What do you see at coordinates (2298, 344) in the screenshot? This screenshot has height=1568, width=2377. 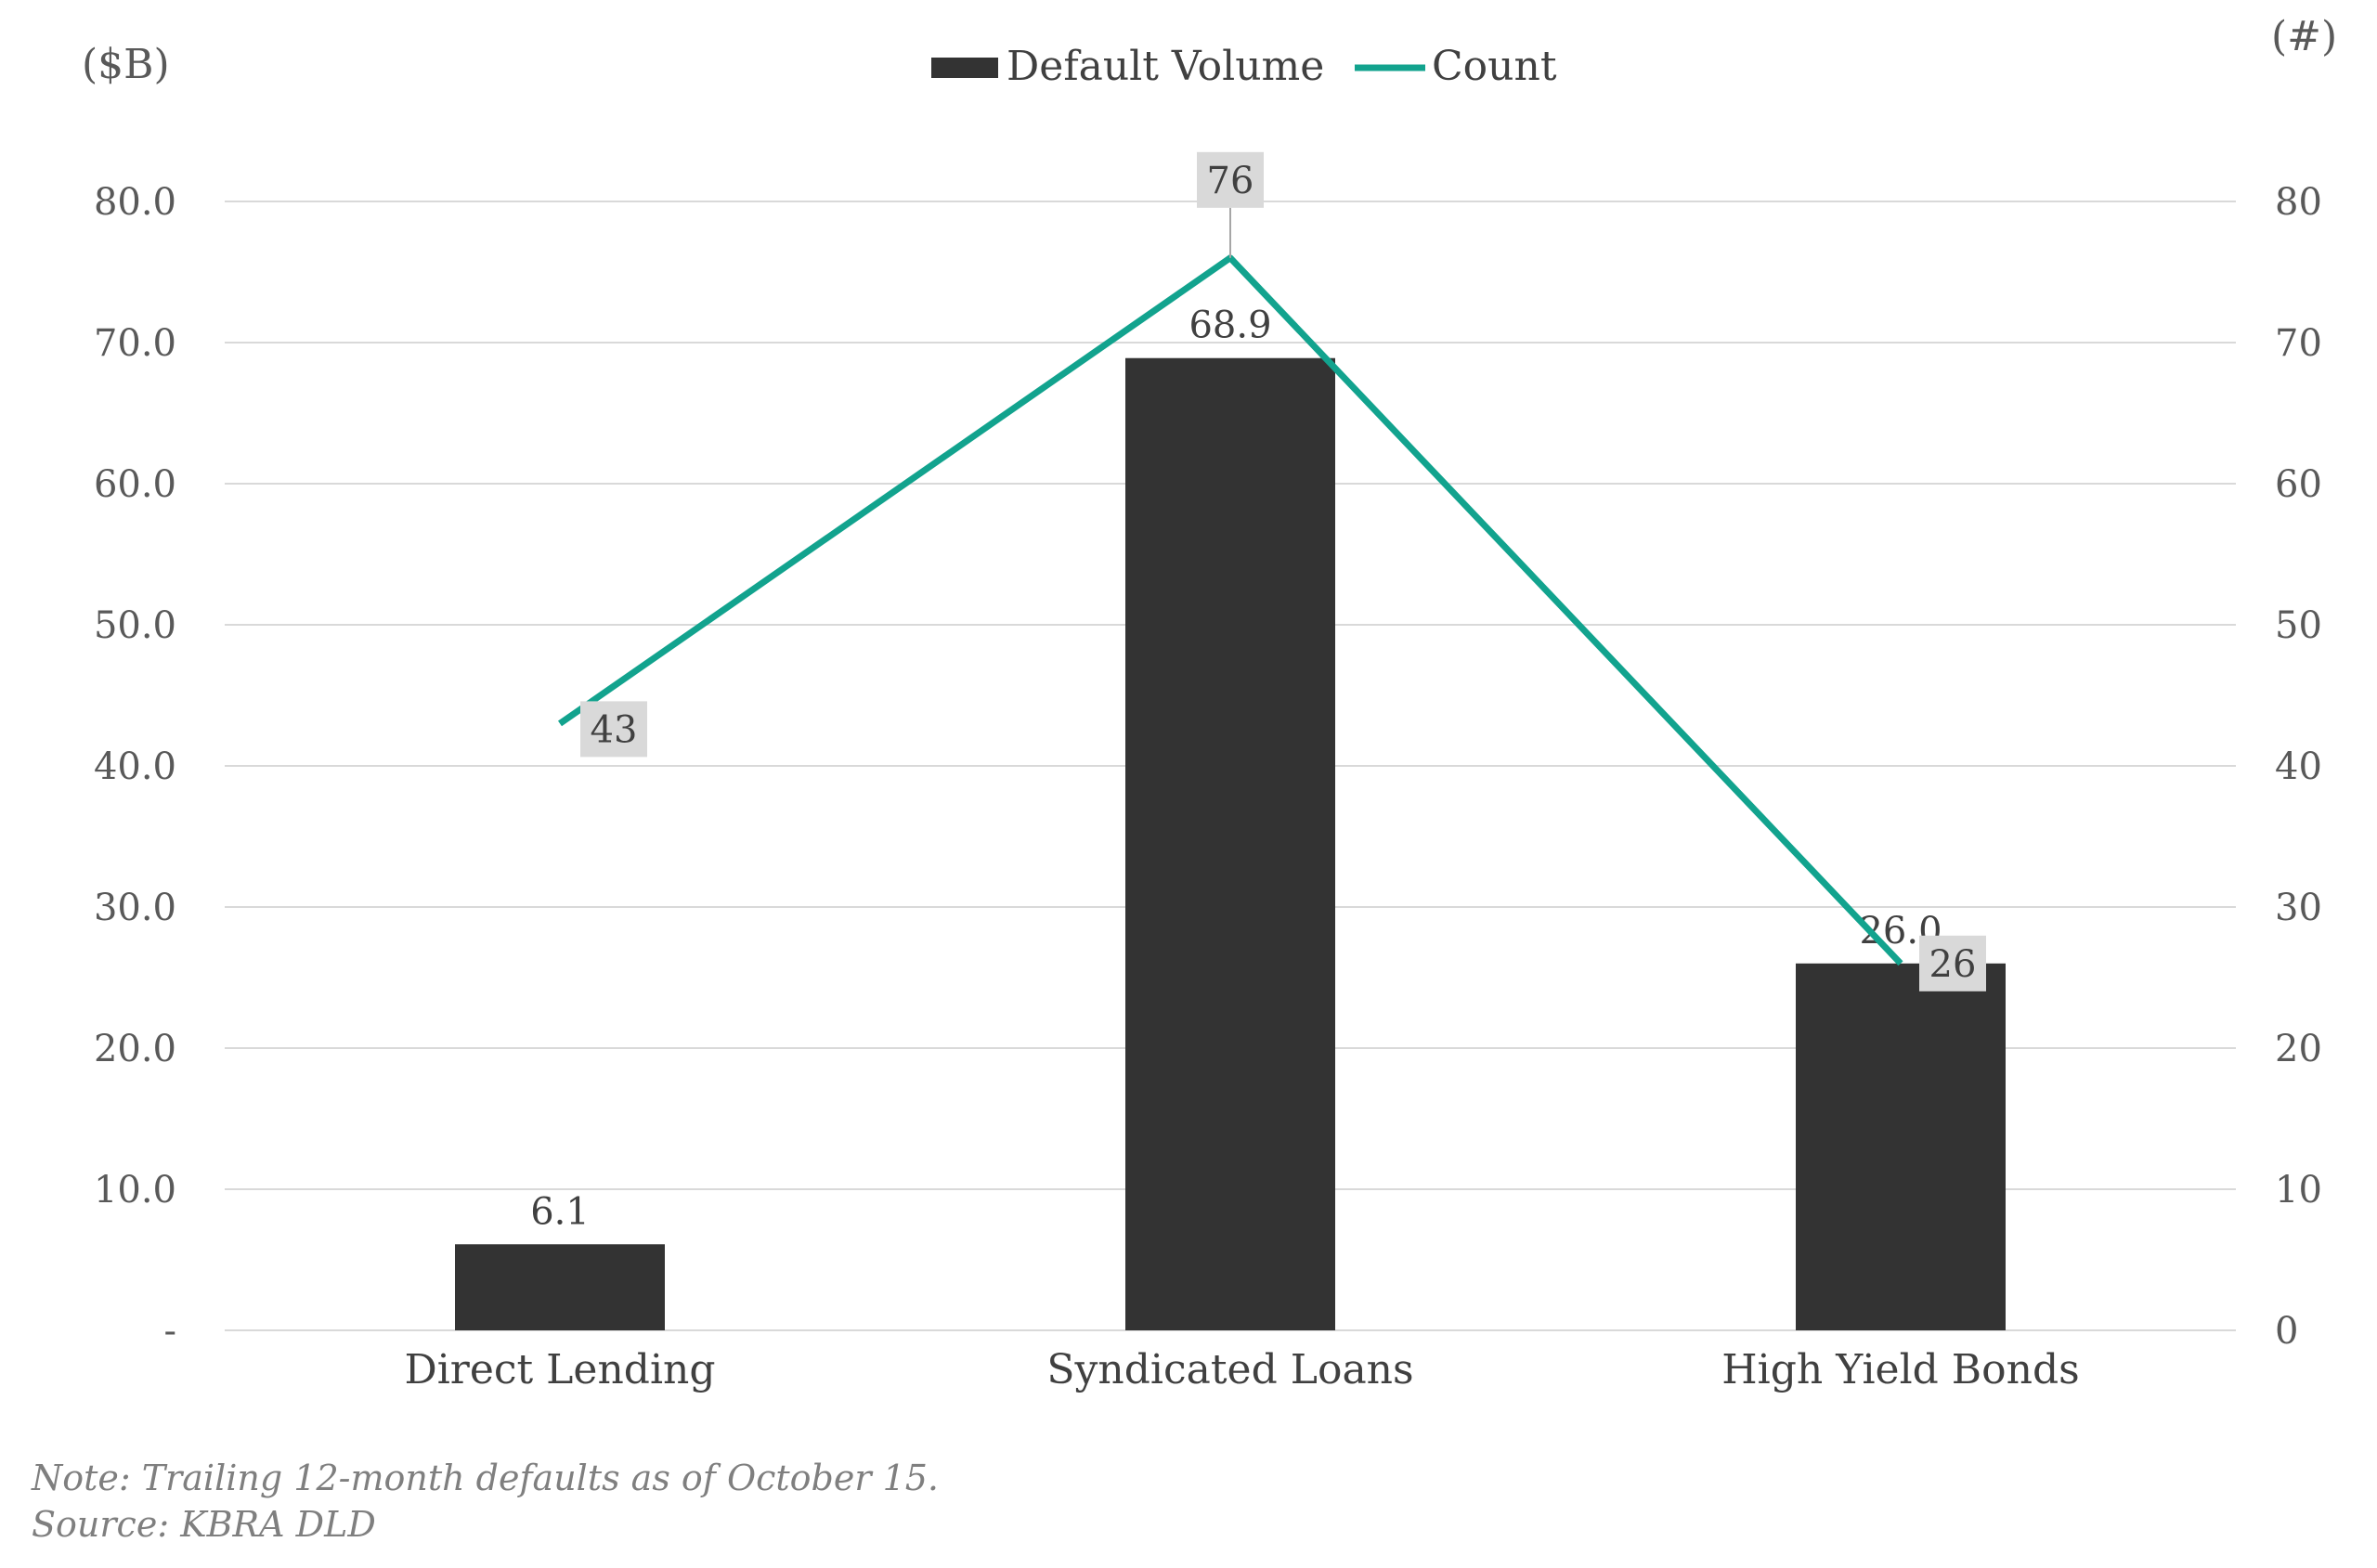 I see `right-tick-label: 70` at bounding box center [2298, 344].